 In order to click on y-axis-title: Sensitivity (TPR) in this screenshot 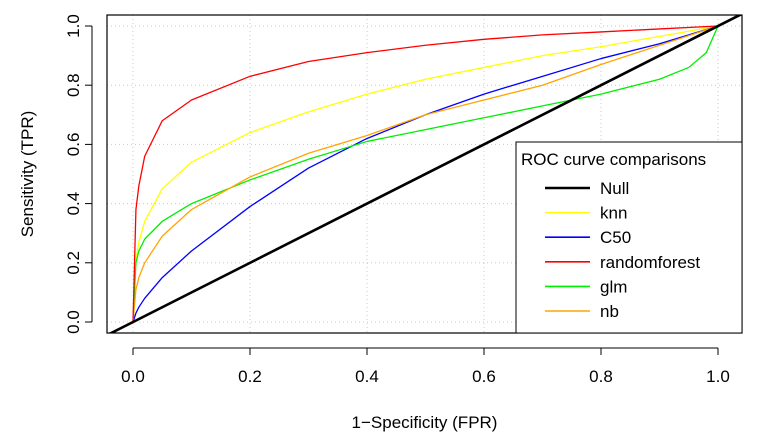, I will do `click(27, 174)`.